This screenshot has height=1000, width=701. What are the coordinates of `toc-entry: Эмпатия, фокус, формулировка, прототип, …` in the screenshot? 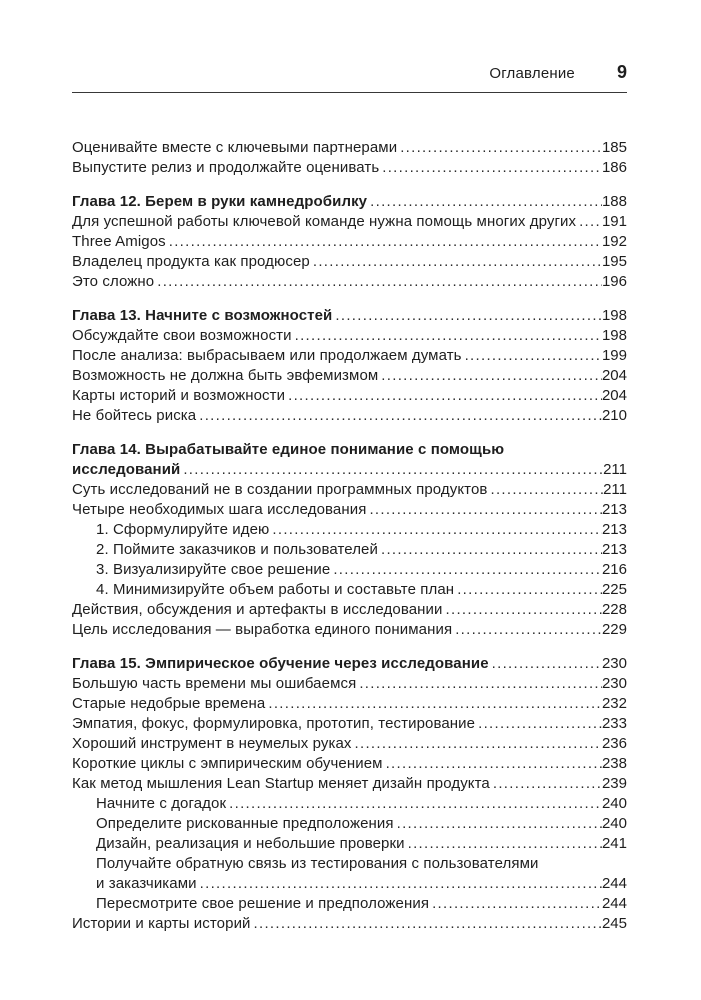 It's located at (349, 724).